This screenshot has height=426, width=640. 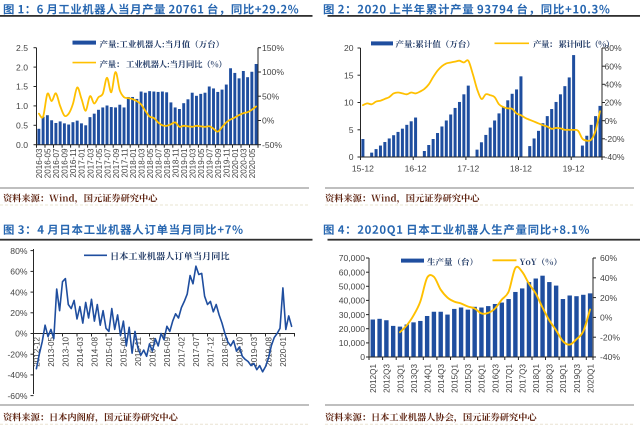 I want to click on svg-text: 2014Q1, so click(x=427, y=378).